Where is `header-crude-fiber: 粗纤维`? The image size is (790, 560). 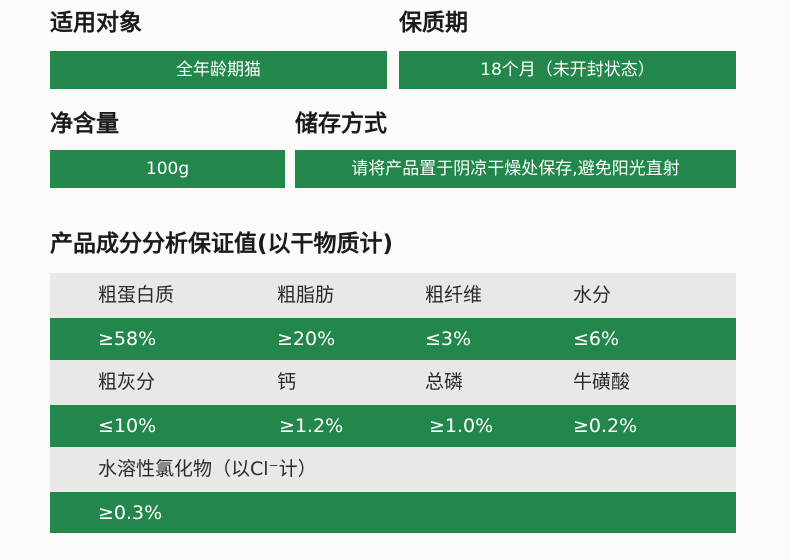 header-crude-fiber: 粗纤维 is located at coordinates (454, 295).